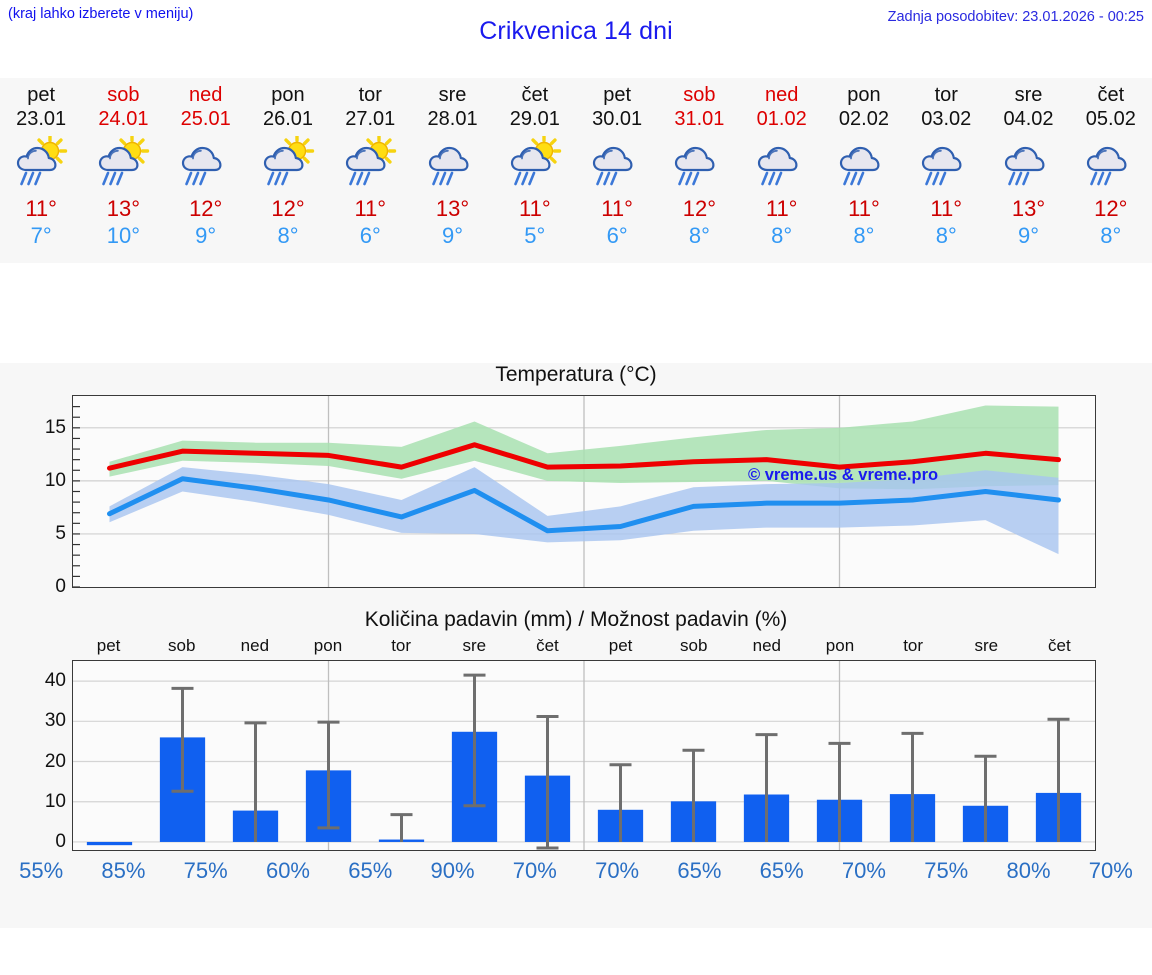  Describe the element at coordinates (693, 645) in the screenshot. I see `precip-day-label: sob` at that location.